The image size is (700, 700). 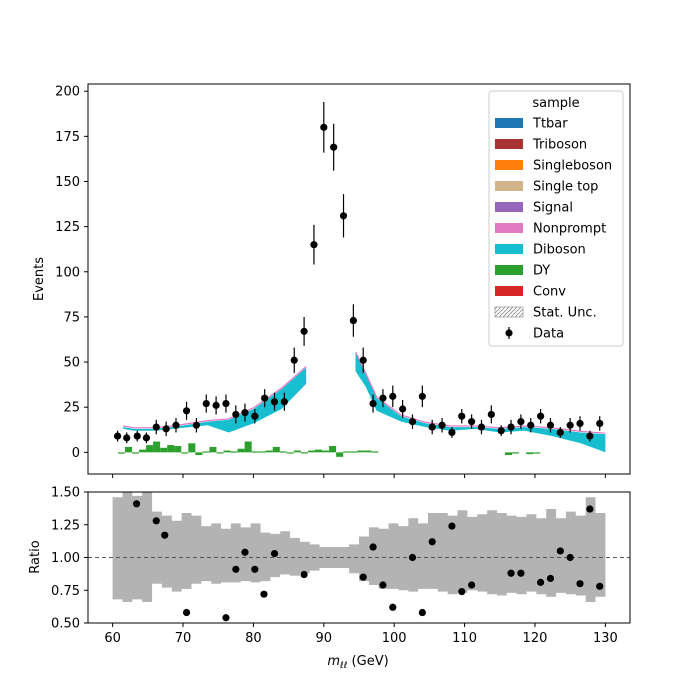 I want to click on y-tick-label: 50, so click(x=71, y=363).